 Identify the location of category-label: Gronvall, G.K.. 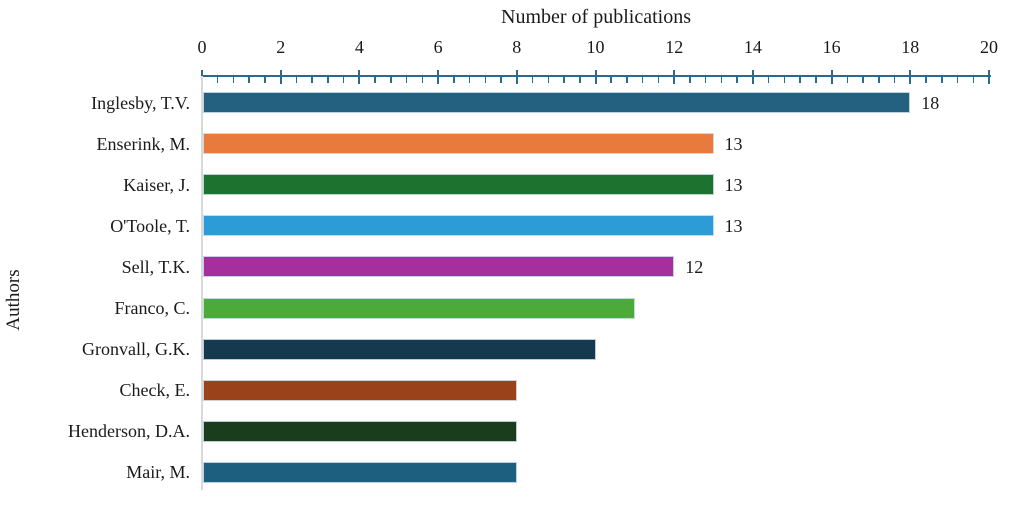
(136, 349).